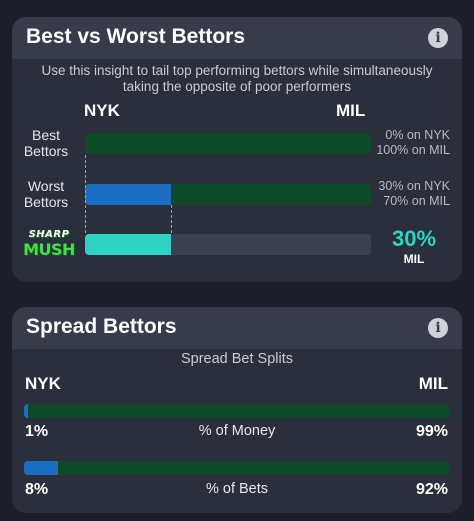 This screenshot has width=474, height=521. What do you see at coordinates (417, 135) in the screenshot?
I see `best-bettors-nyk-text: 0% on NYK` at bounding box center [417, 135].